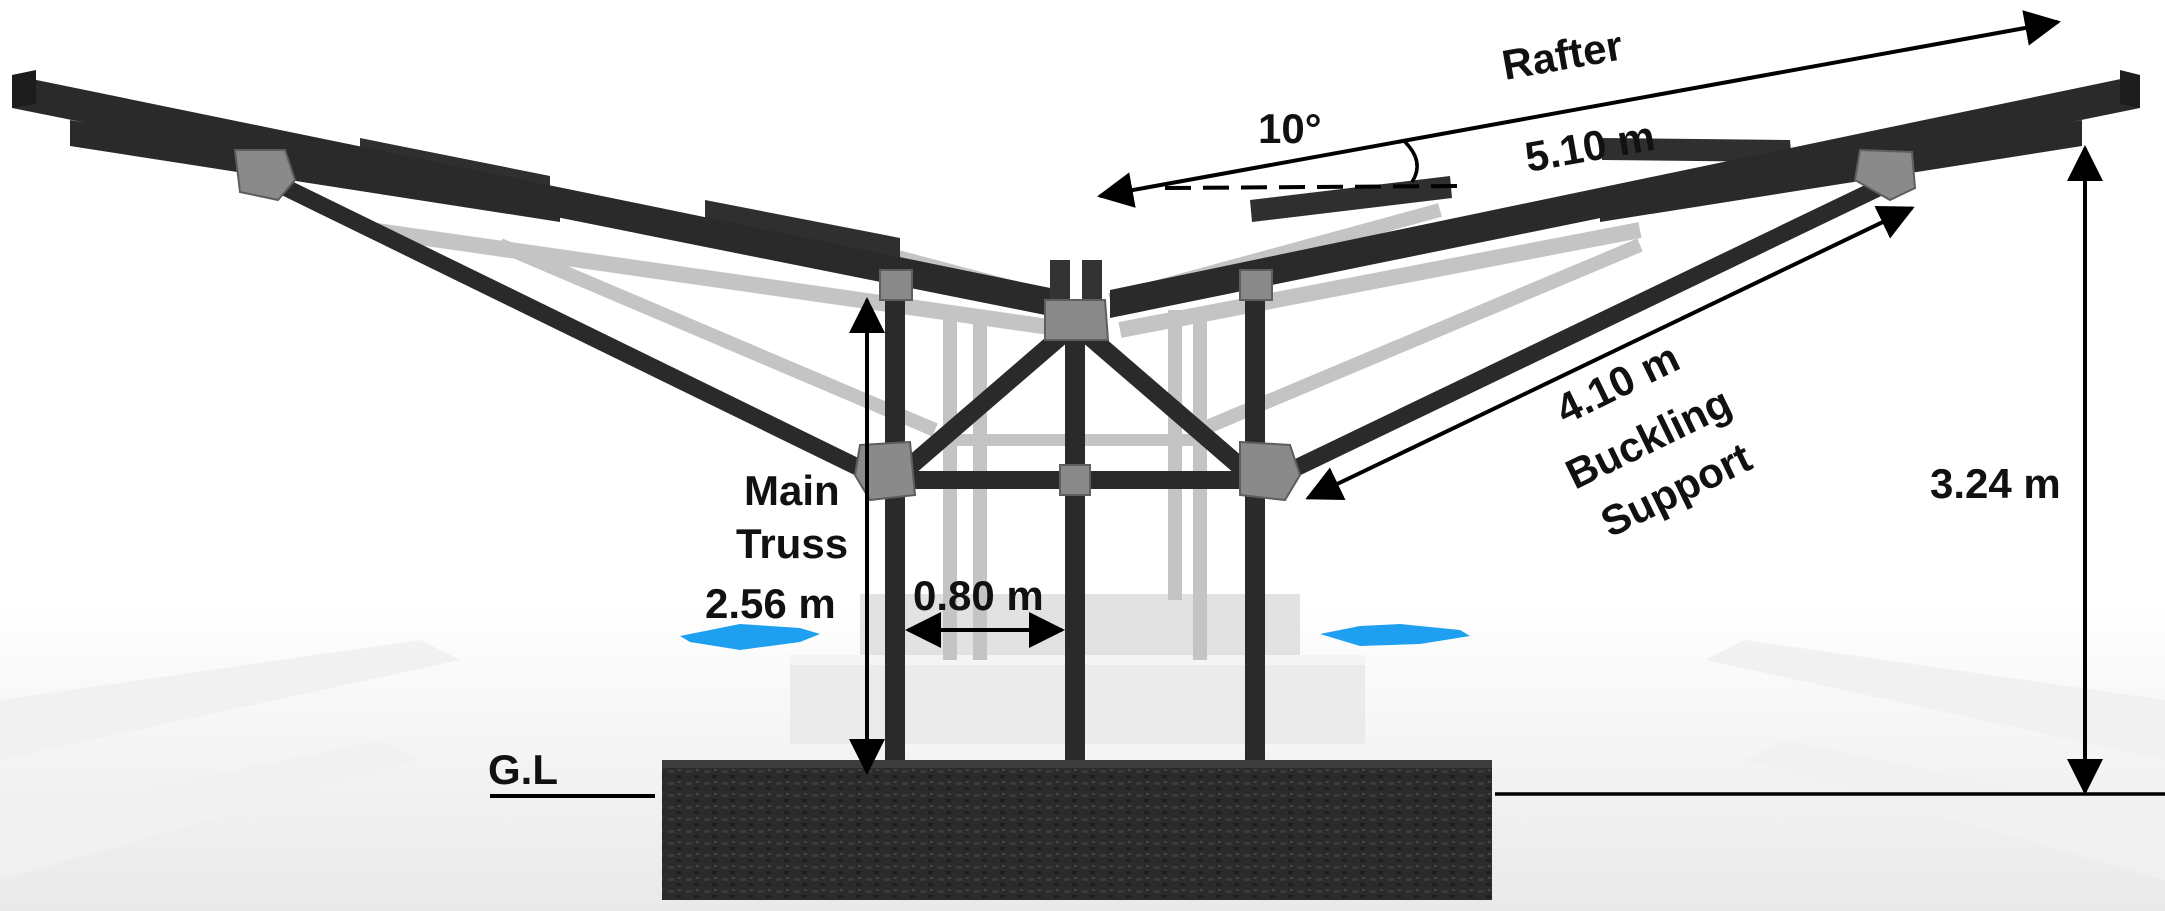  I want to click on joint-left-mid, so click(885, 471).